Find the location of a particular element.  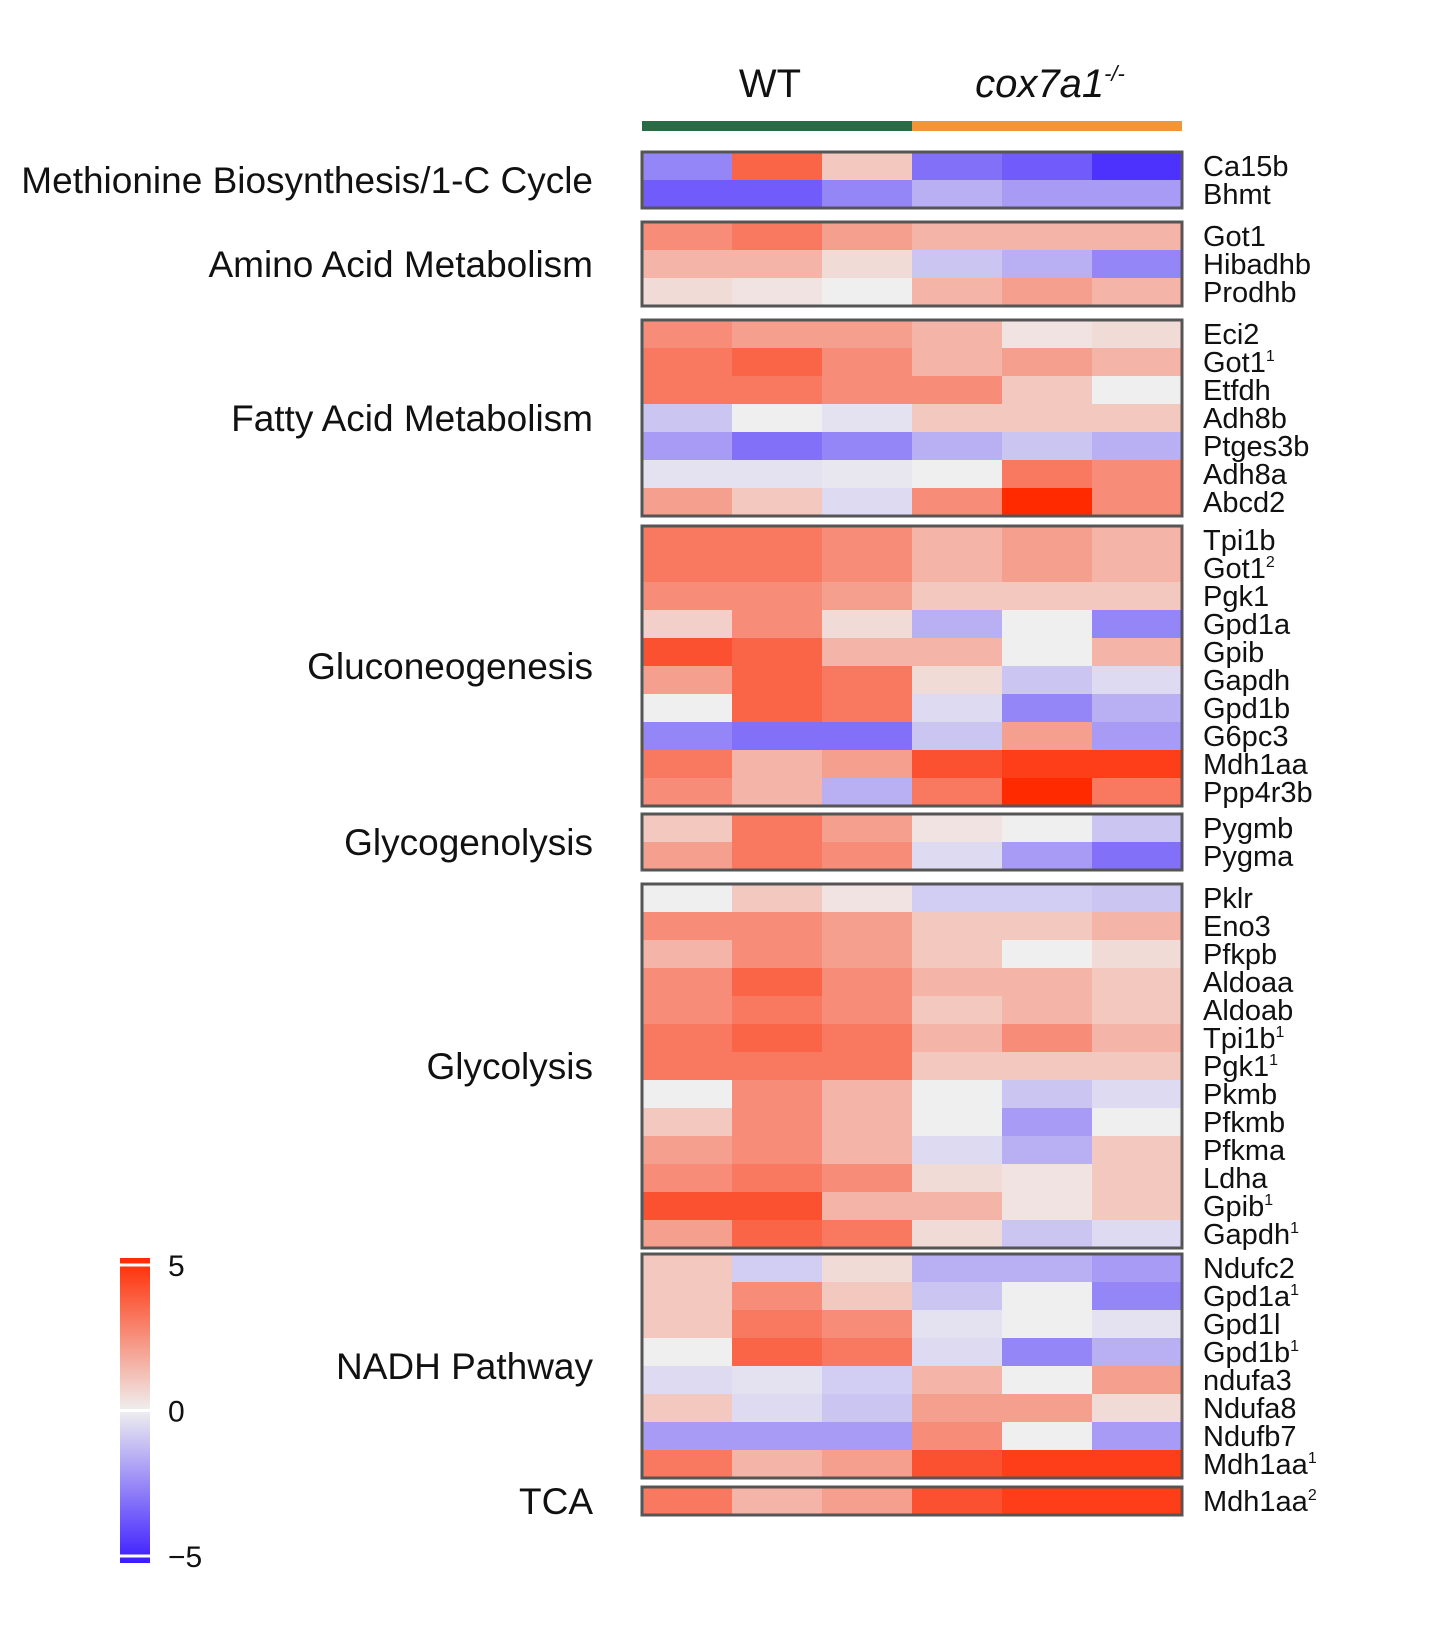

gene-superscript: 1 is located at coordinates (1294, 1346).